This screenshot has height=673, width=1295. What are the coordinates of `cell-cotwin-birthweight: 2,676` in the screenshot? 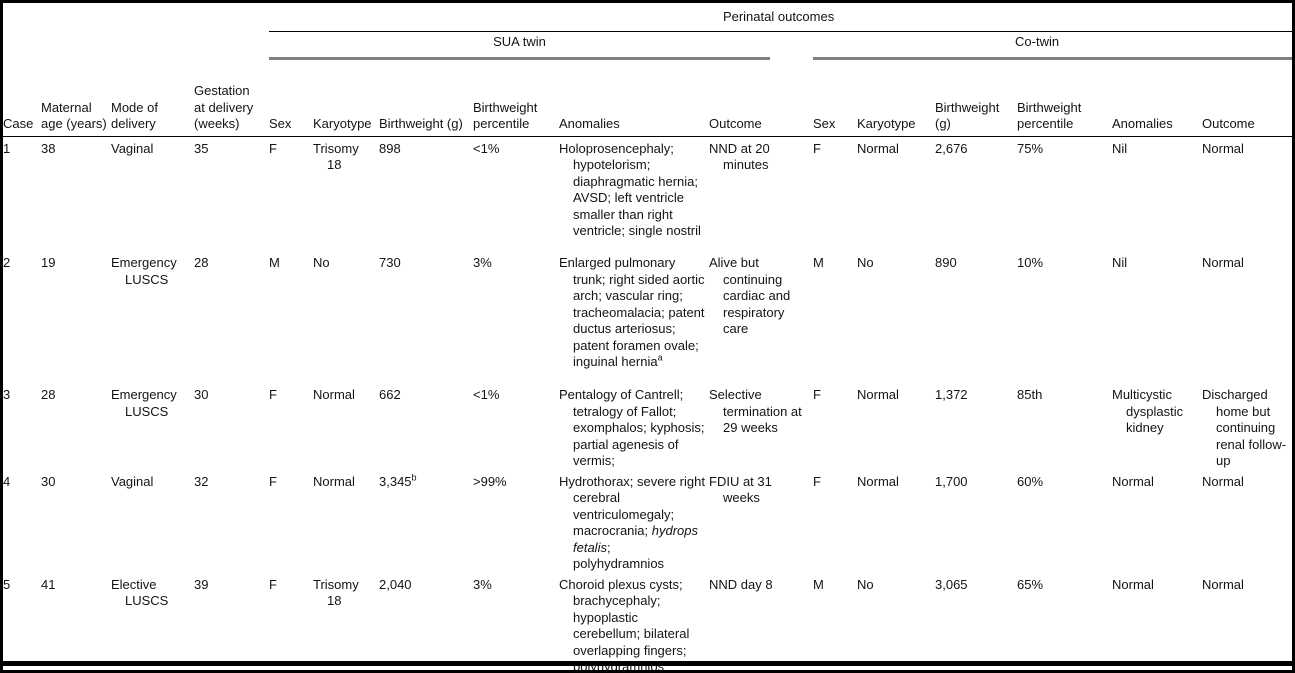 It's located at (951, 148).